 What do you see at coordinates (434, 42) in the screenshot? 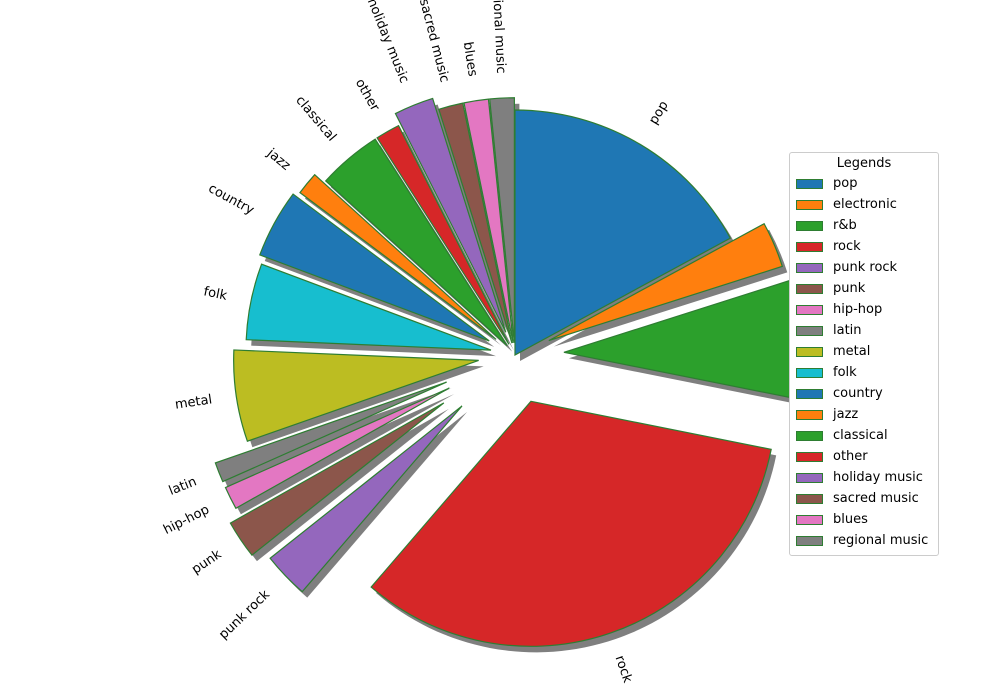
I see `slice-label-sacred-music: sacred music` at bounding box center [434, 42].